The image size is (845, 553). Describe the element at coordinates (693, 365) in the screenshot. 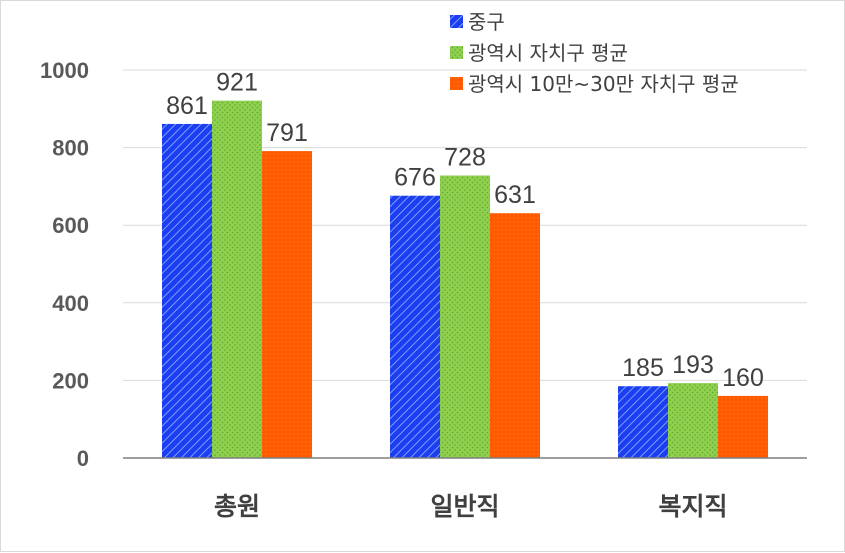

I see `data-label: 193` at that location.